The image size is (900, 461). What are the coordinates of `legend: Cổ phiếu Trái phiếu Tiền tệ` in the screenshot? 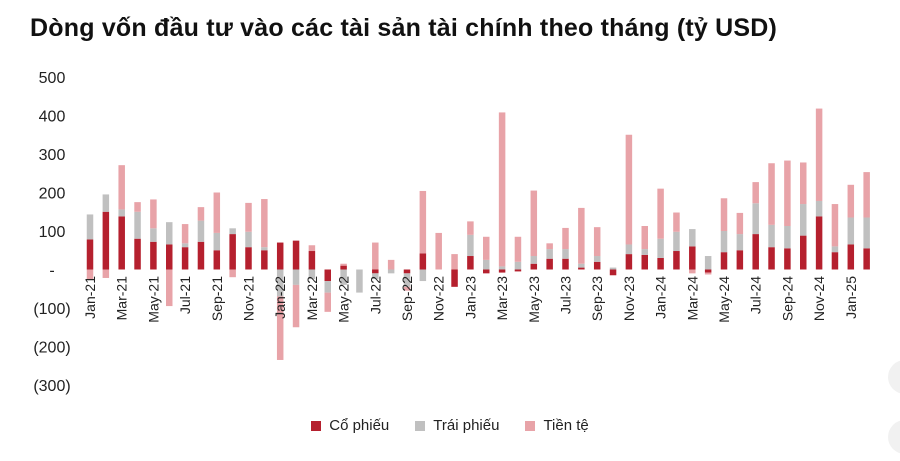 It's located at (450, 425).